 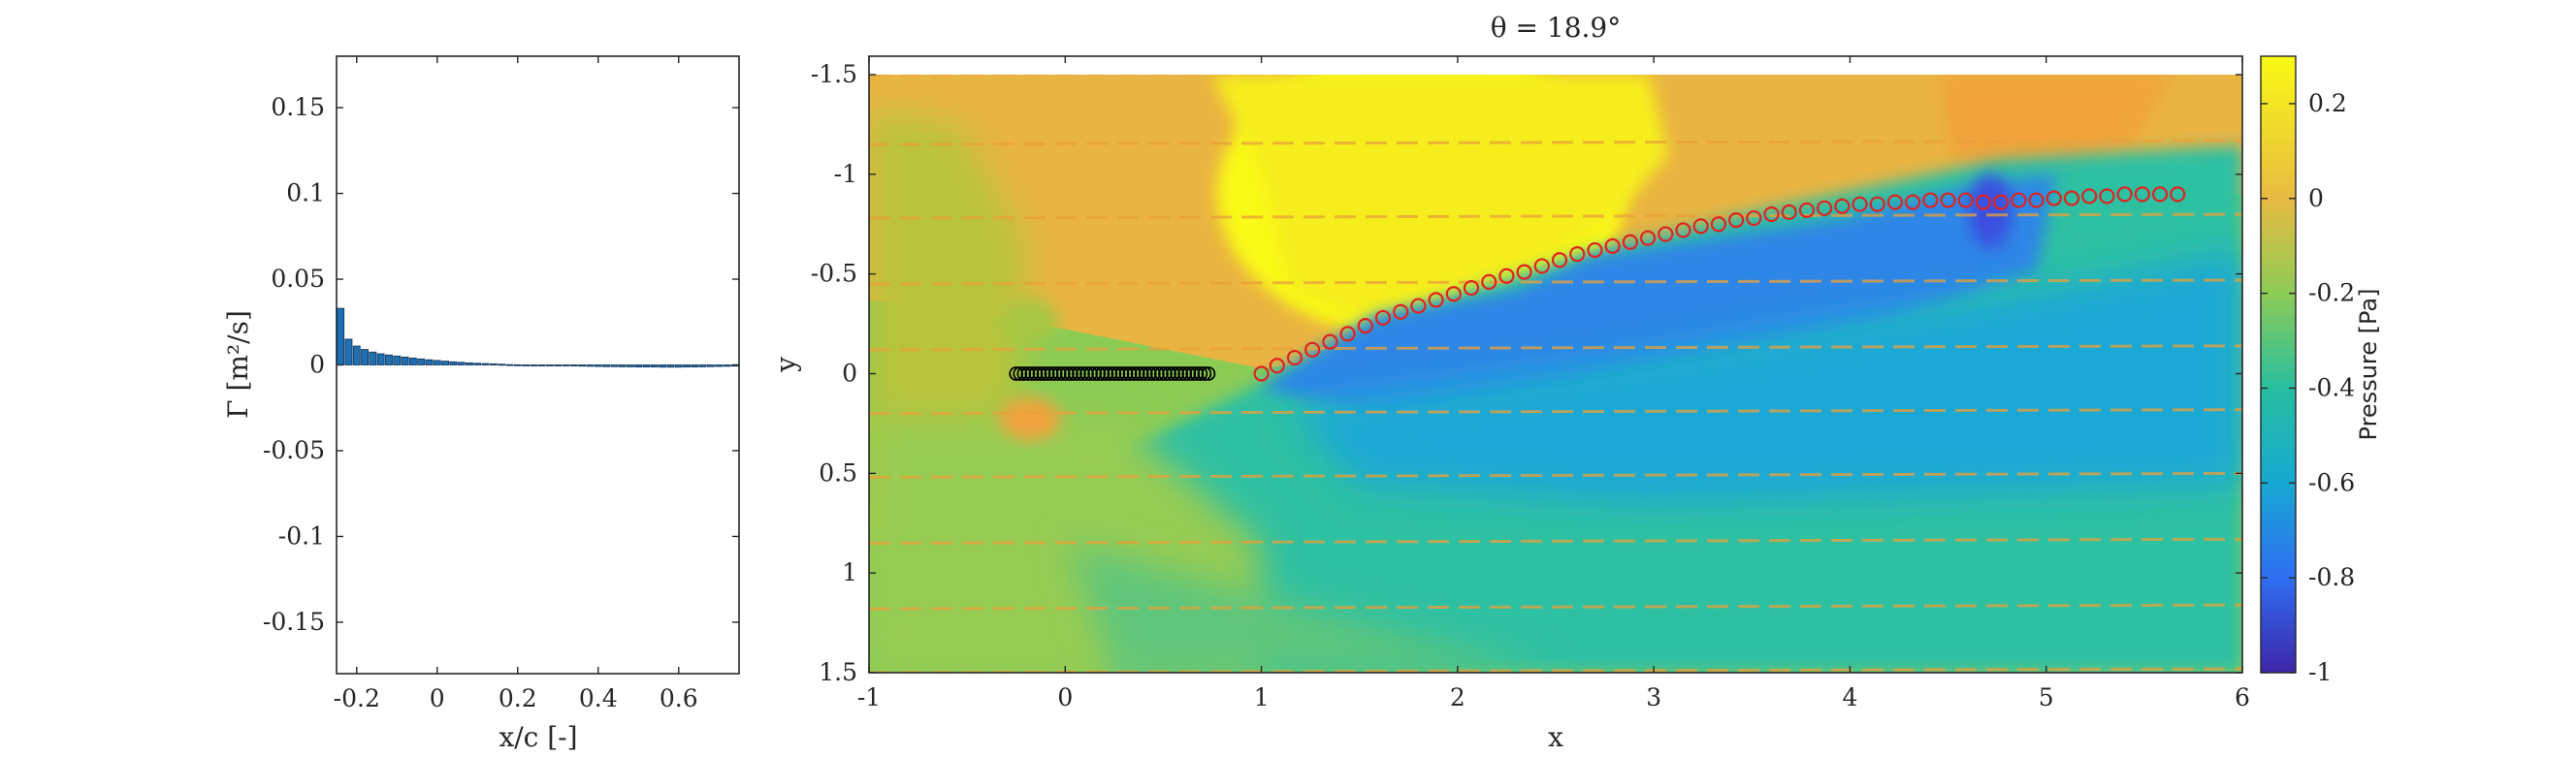 I want to click on colorbar-label: Pressure [Pa], so click(x=2368, y=365).